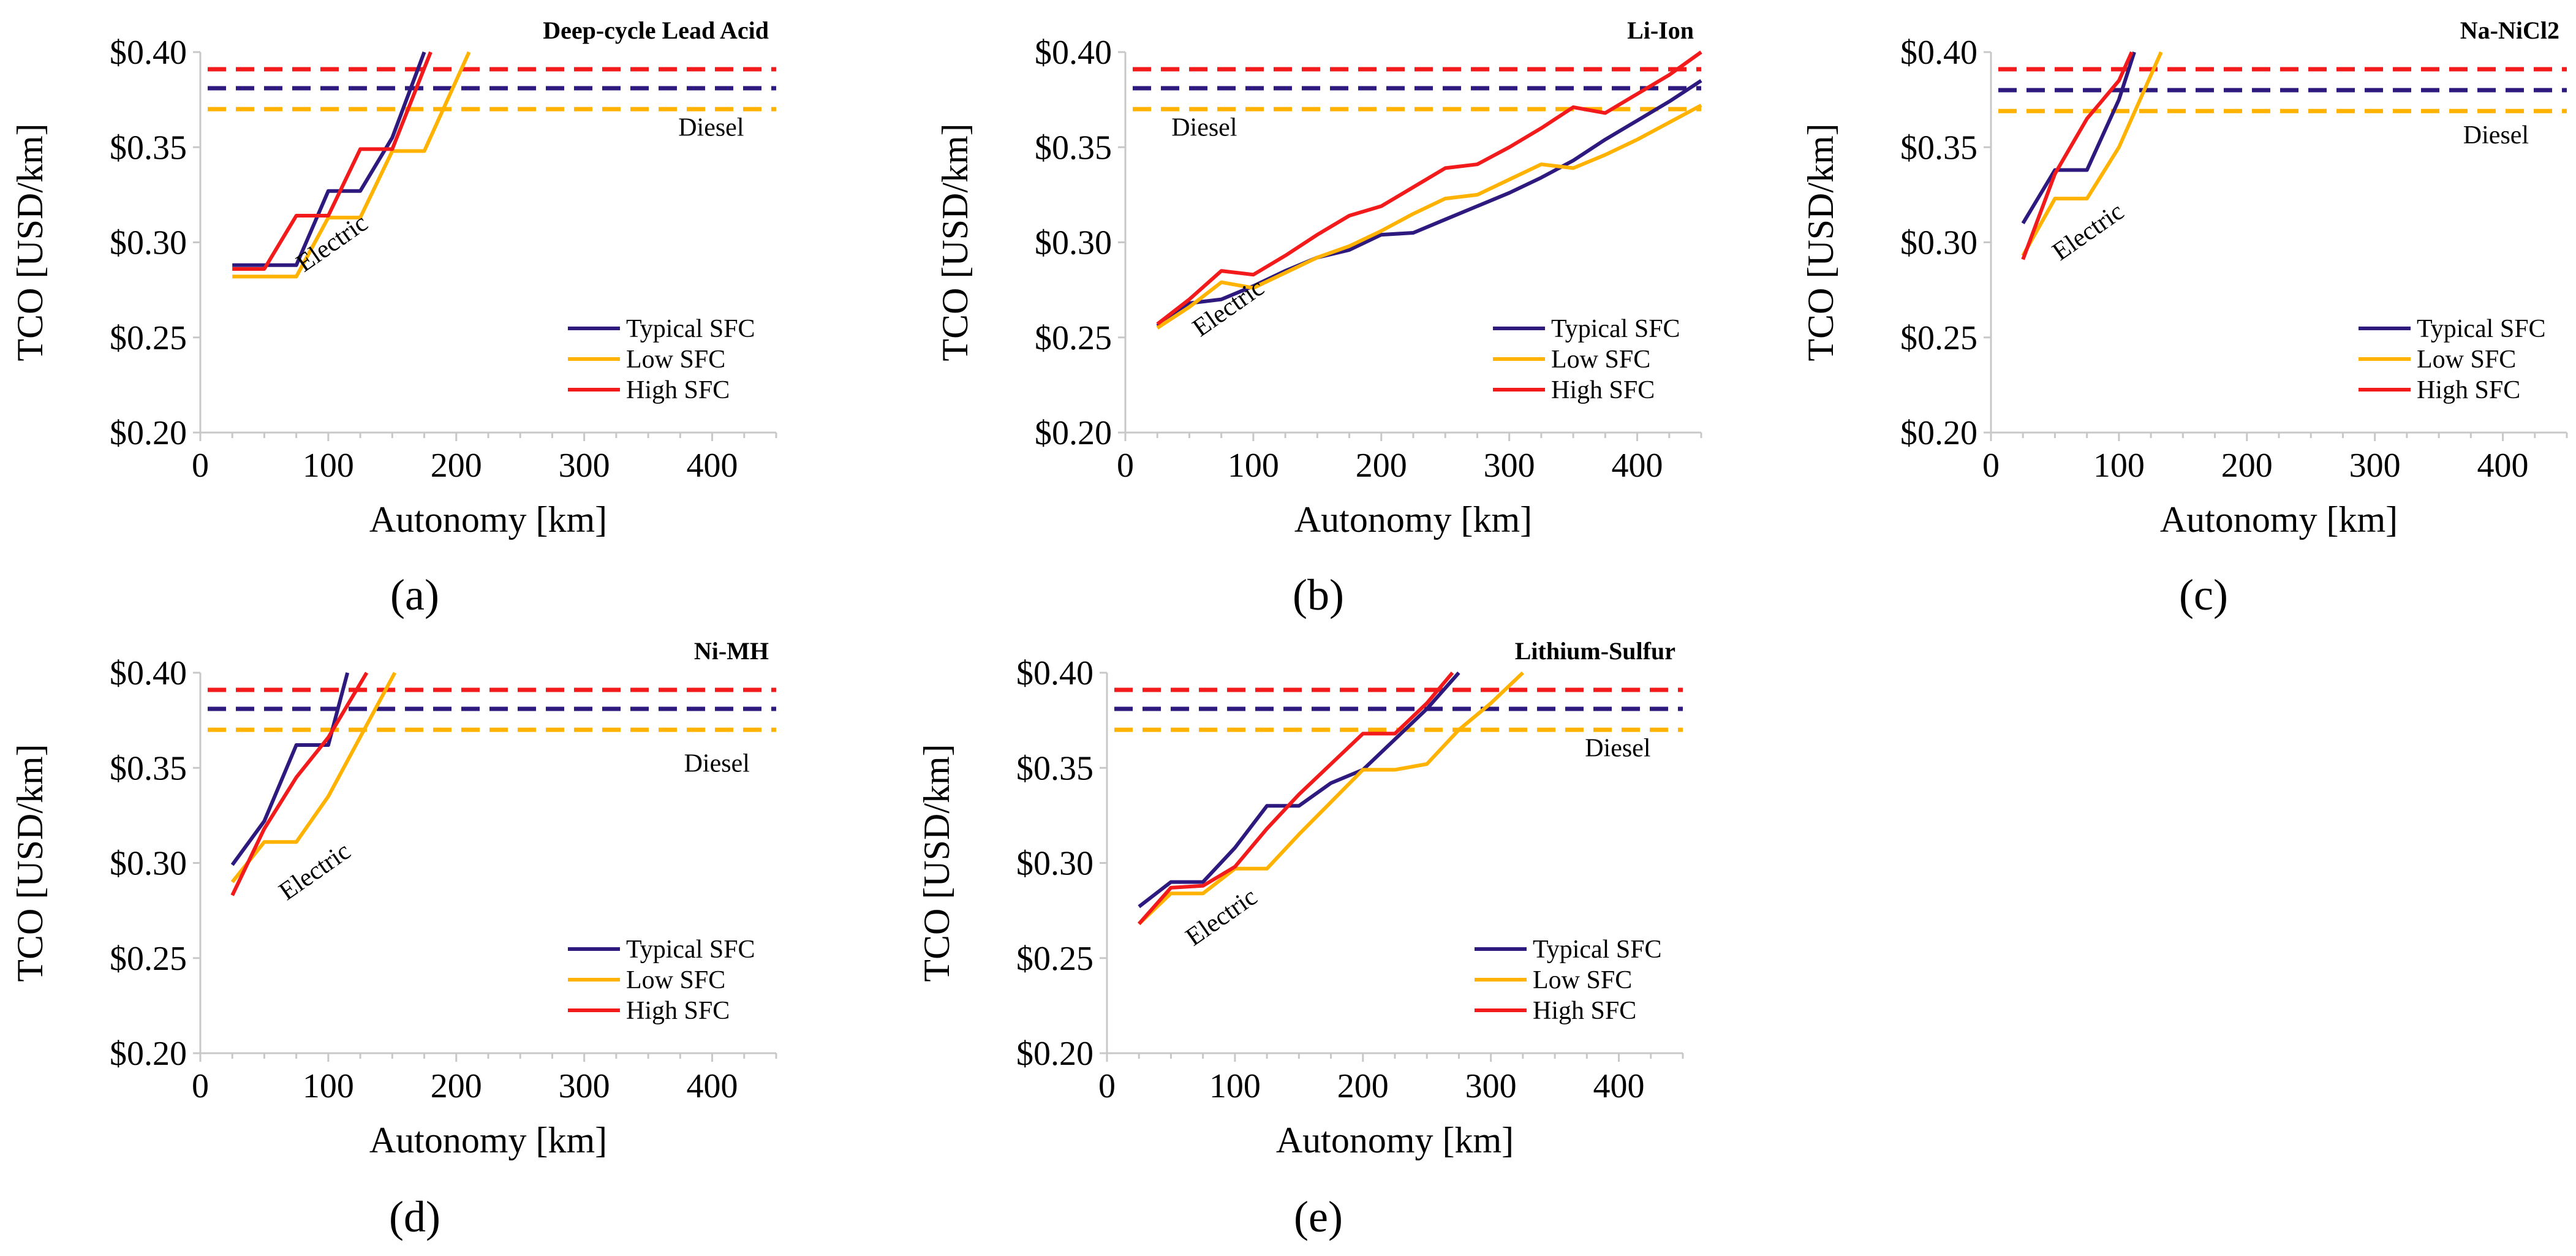 This screenshot has width=2576, height=1256. Describe the element at coordinates (414, 1216) in the screenshot. I see `panel-label: (d)` at that location.